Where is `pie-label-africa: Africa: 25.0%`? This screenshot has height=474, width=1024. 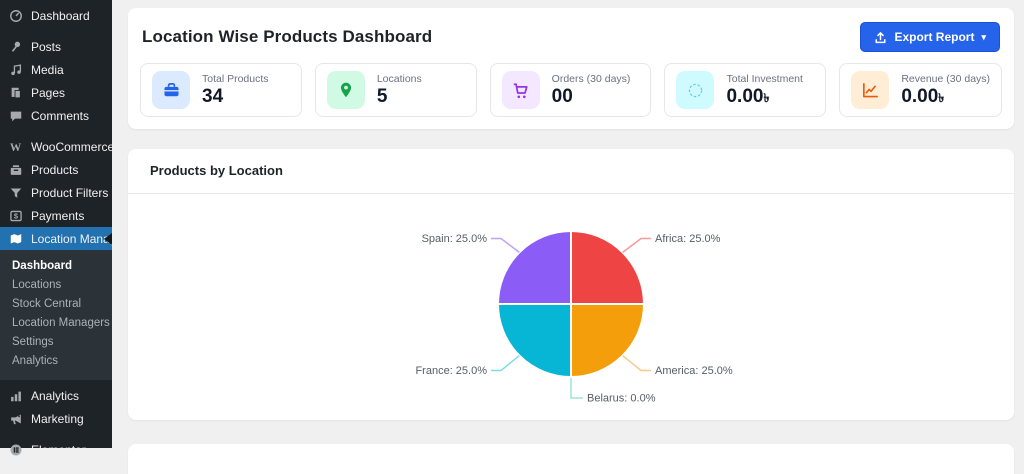
pie-label-africa: Africa: 25.0% is located at coordinates (688, 239).